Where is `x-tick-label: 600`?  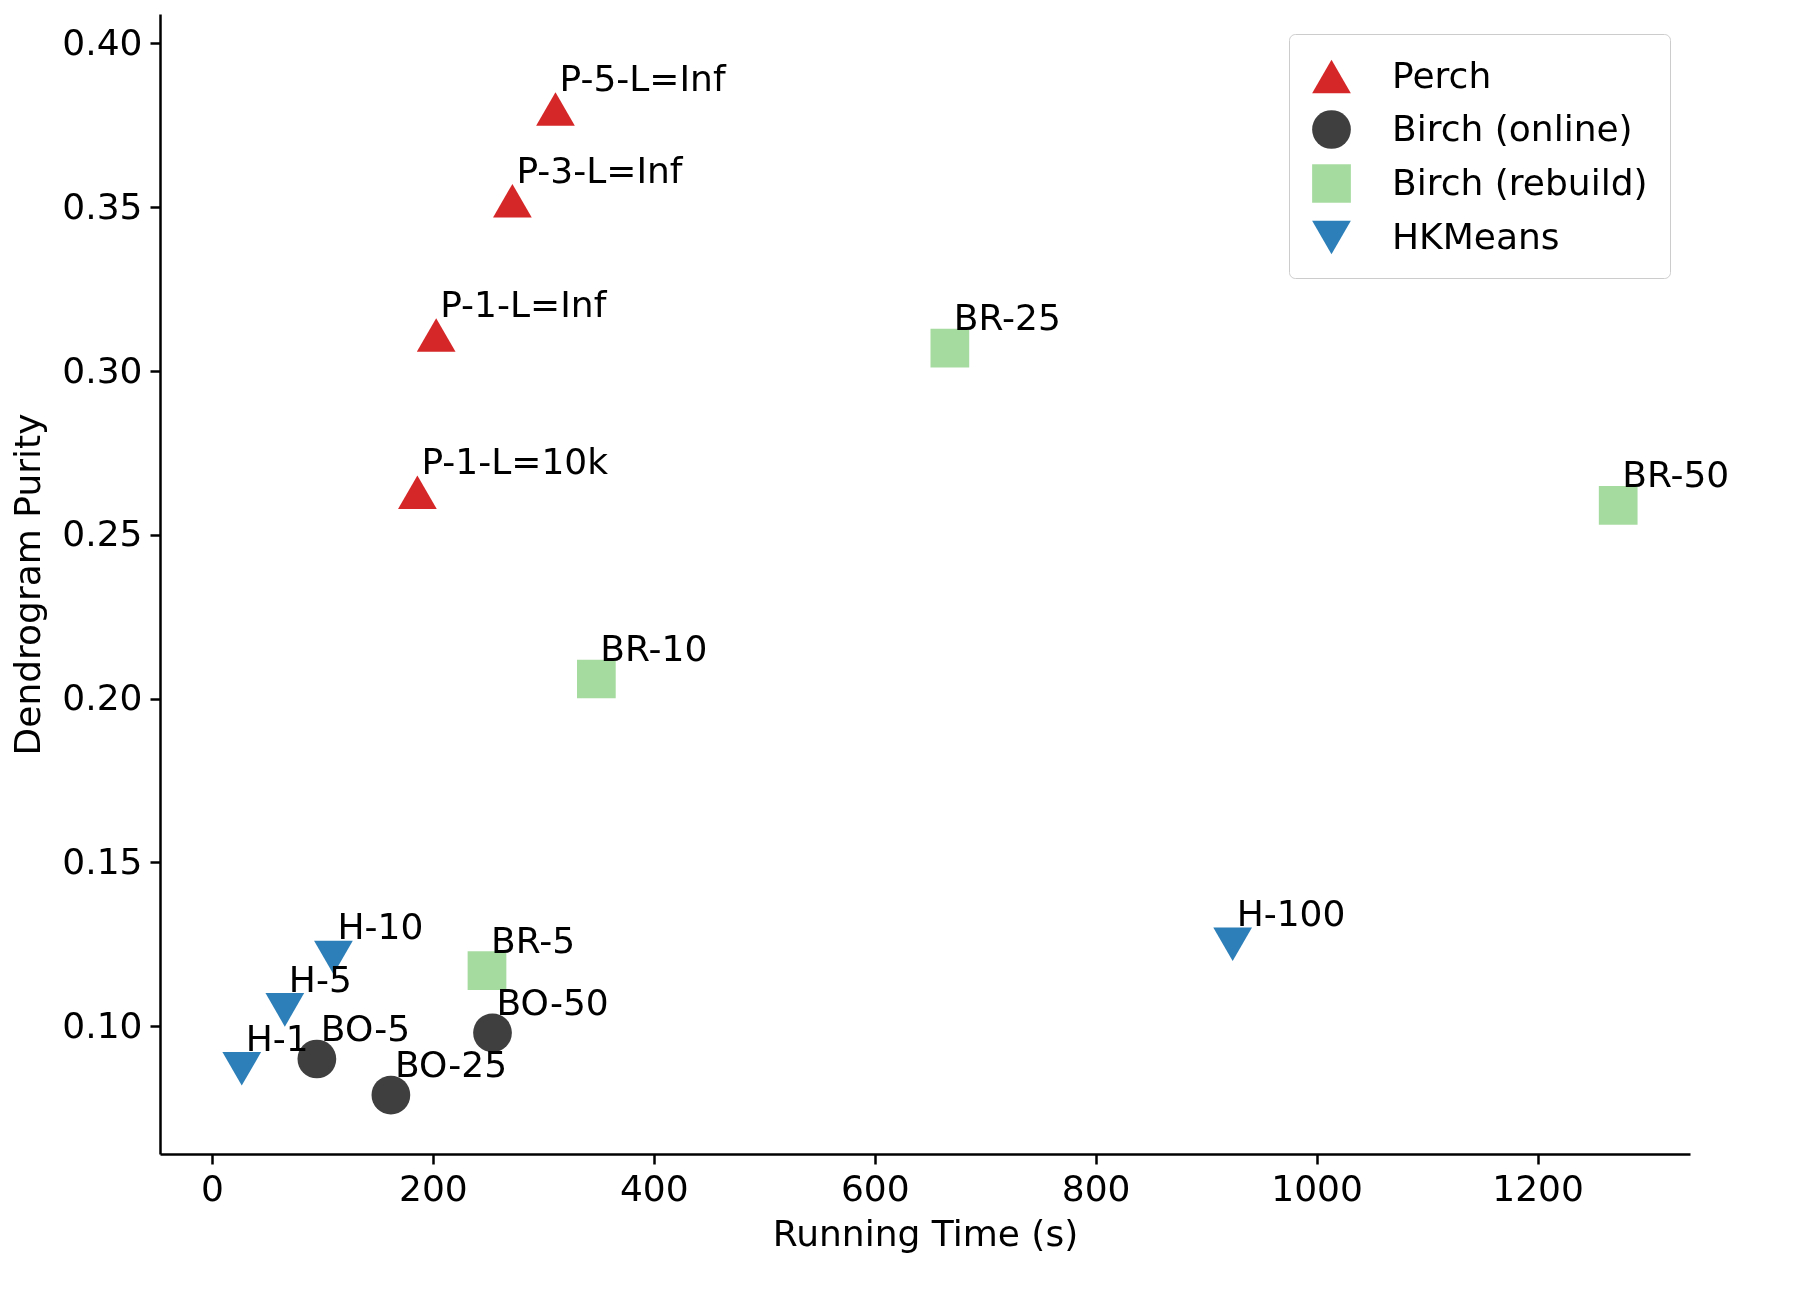 x-tick-label: 600 is located at coordinates (875, 1188).